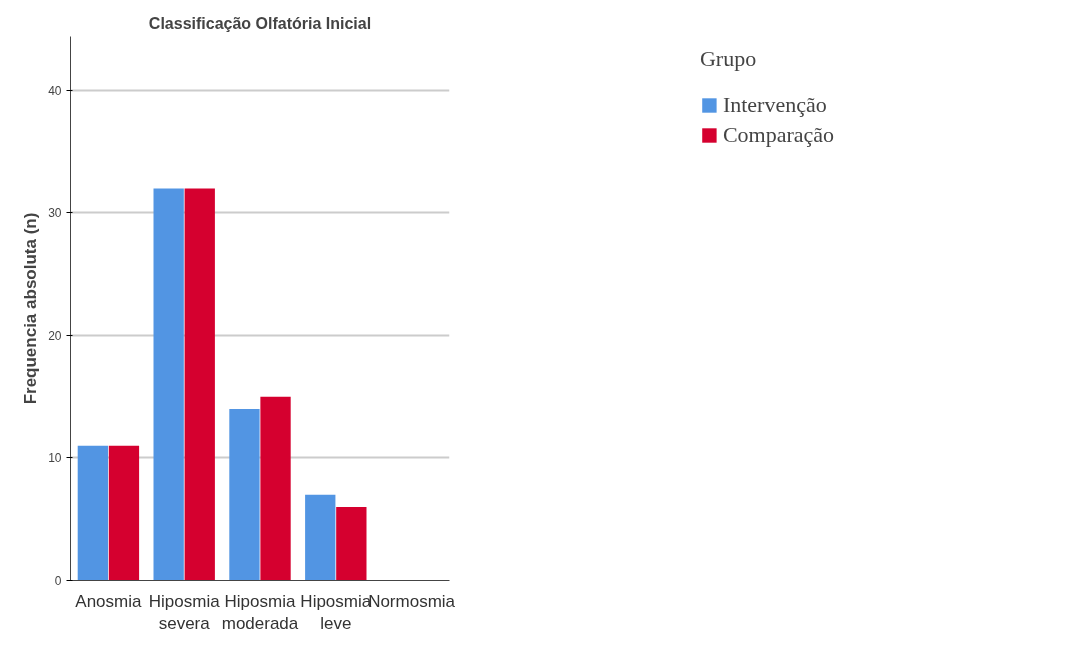 The width and height of the screenshot is (1090, 648). Describe the element at coordinates (31, 308) in the screenshot. I see `y-axis-title: Frequencia absoluta (n)` at that location.